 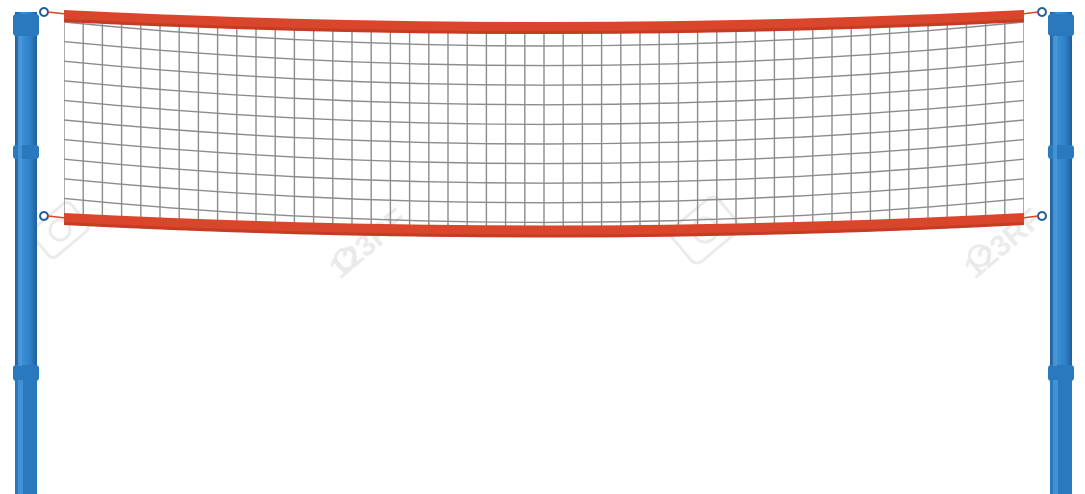 What do you see at coordinates (1061, 253) in the screenshot?
I see `right-pole` at bounding box center [1061, 253].